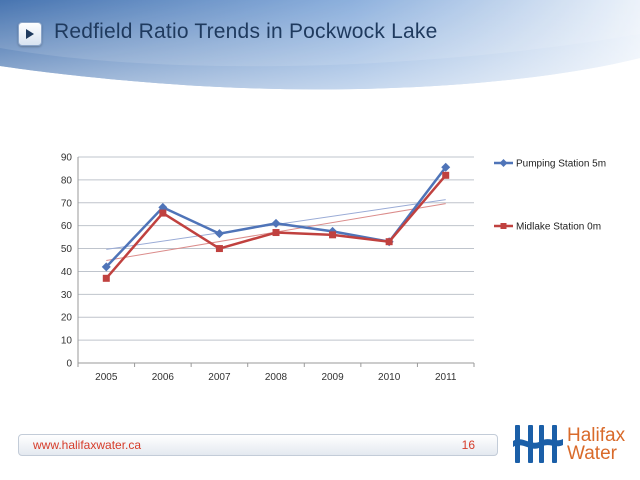 This screenshot has height=480, width=640. I want to click on x-tick-label: 2005, so click(106, 377).